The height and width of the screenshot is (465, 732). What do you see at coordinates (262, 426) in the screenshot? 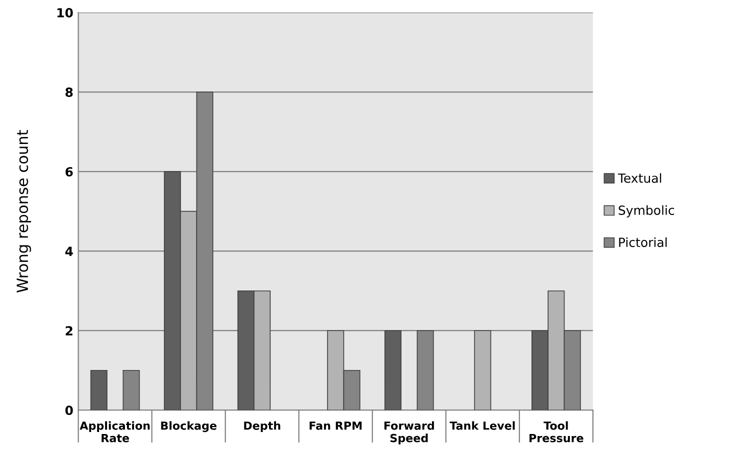
I see `x-tick-label: Depth` at bounding box center [262, 426].